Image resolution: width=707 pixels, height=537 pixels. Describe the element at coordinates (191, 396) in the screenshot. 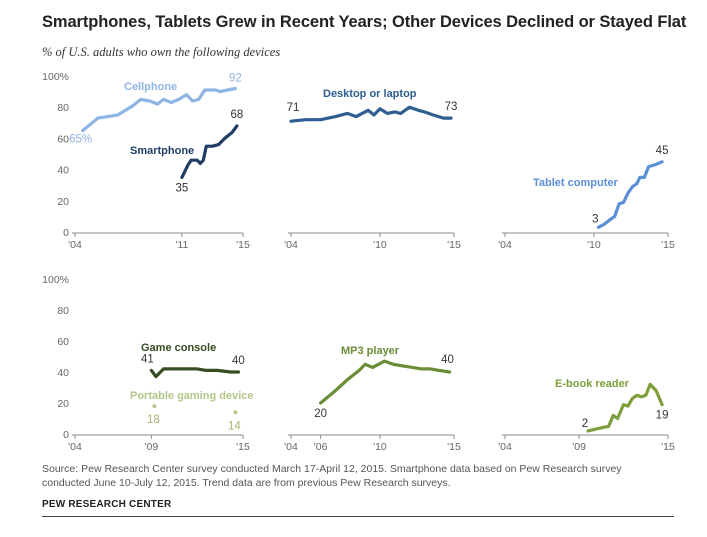

I see `portable-gaming-device-name-label: Portable gaming device` at that location.